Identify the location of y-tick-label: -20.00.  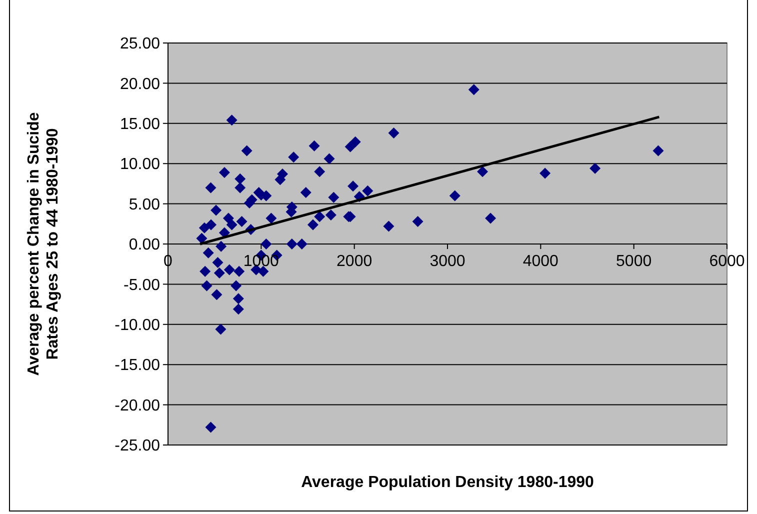
(137, 405).